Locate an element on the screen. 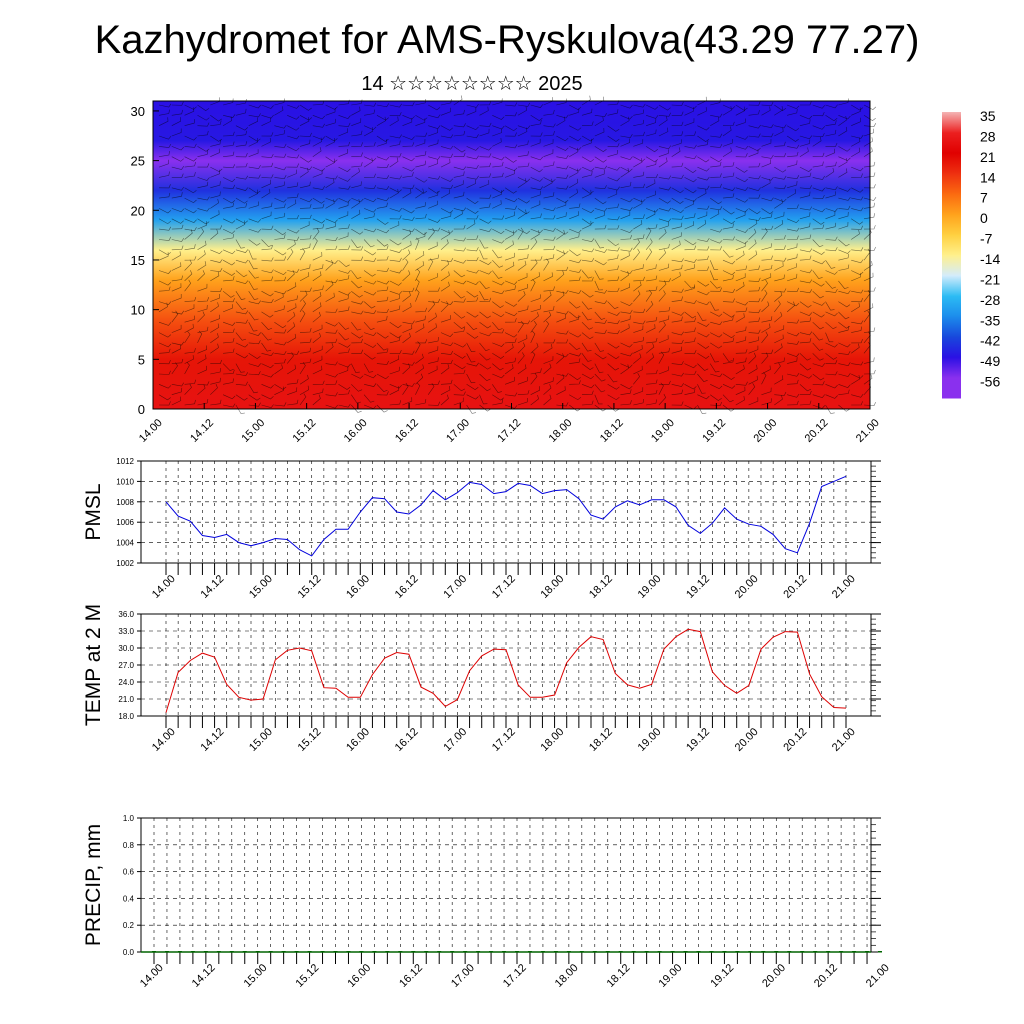  xtick-label: 15.12 is located at coordinates (310, 587).